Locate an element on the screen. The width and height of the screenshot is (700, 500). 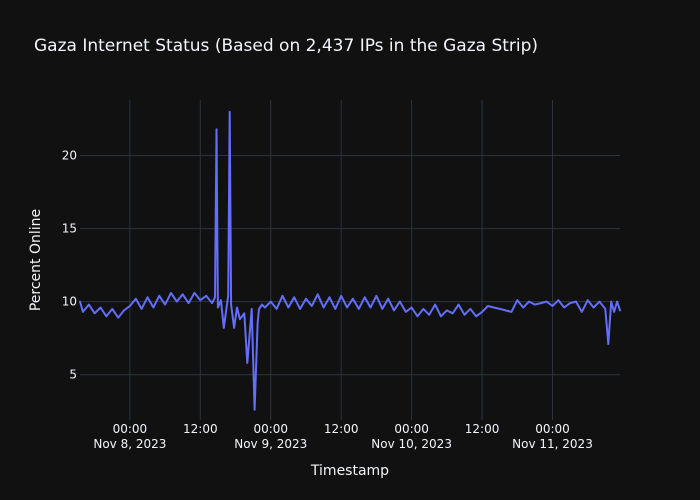
x-tick-date-label: Nov 11, 2023 is located at coordinates (552, 444).